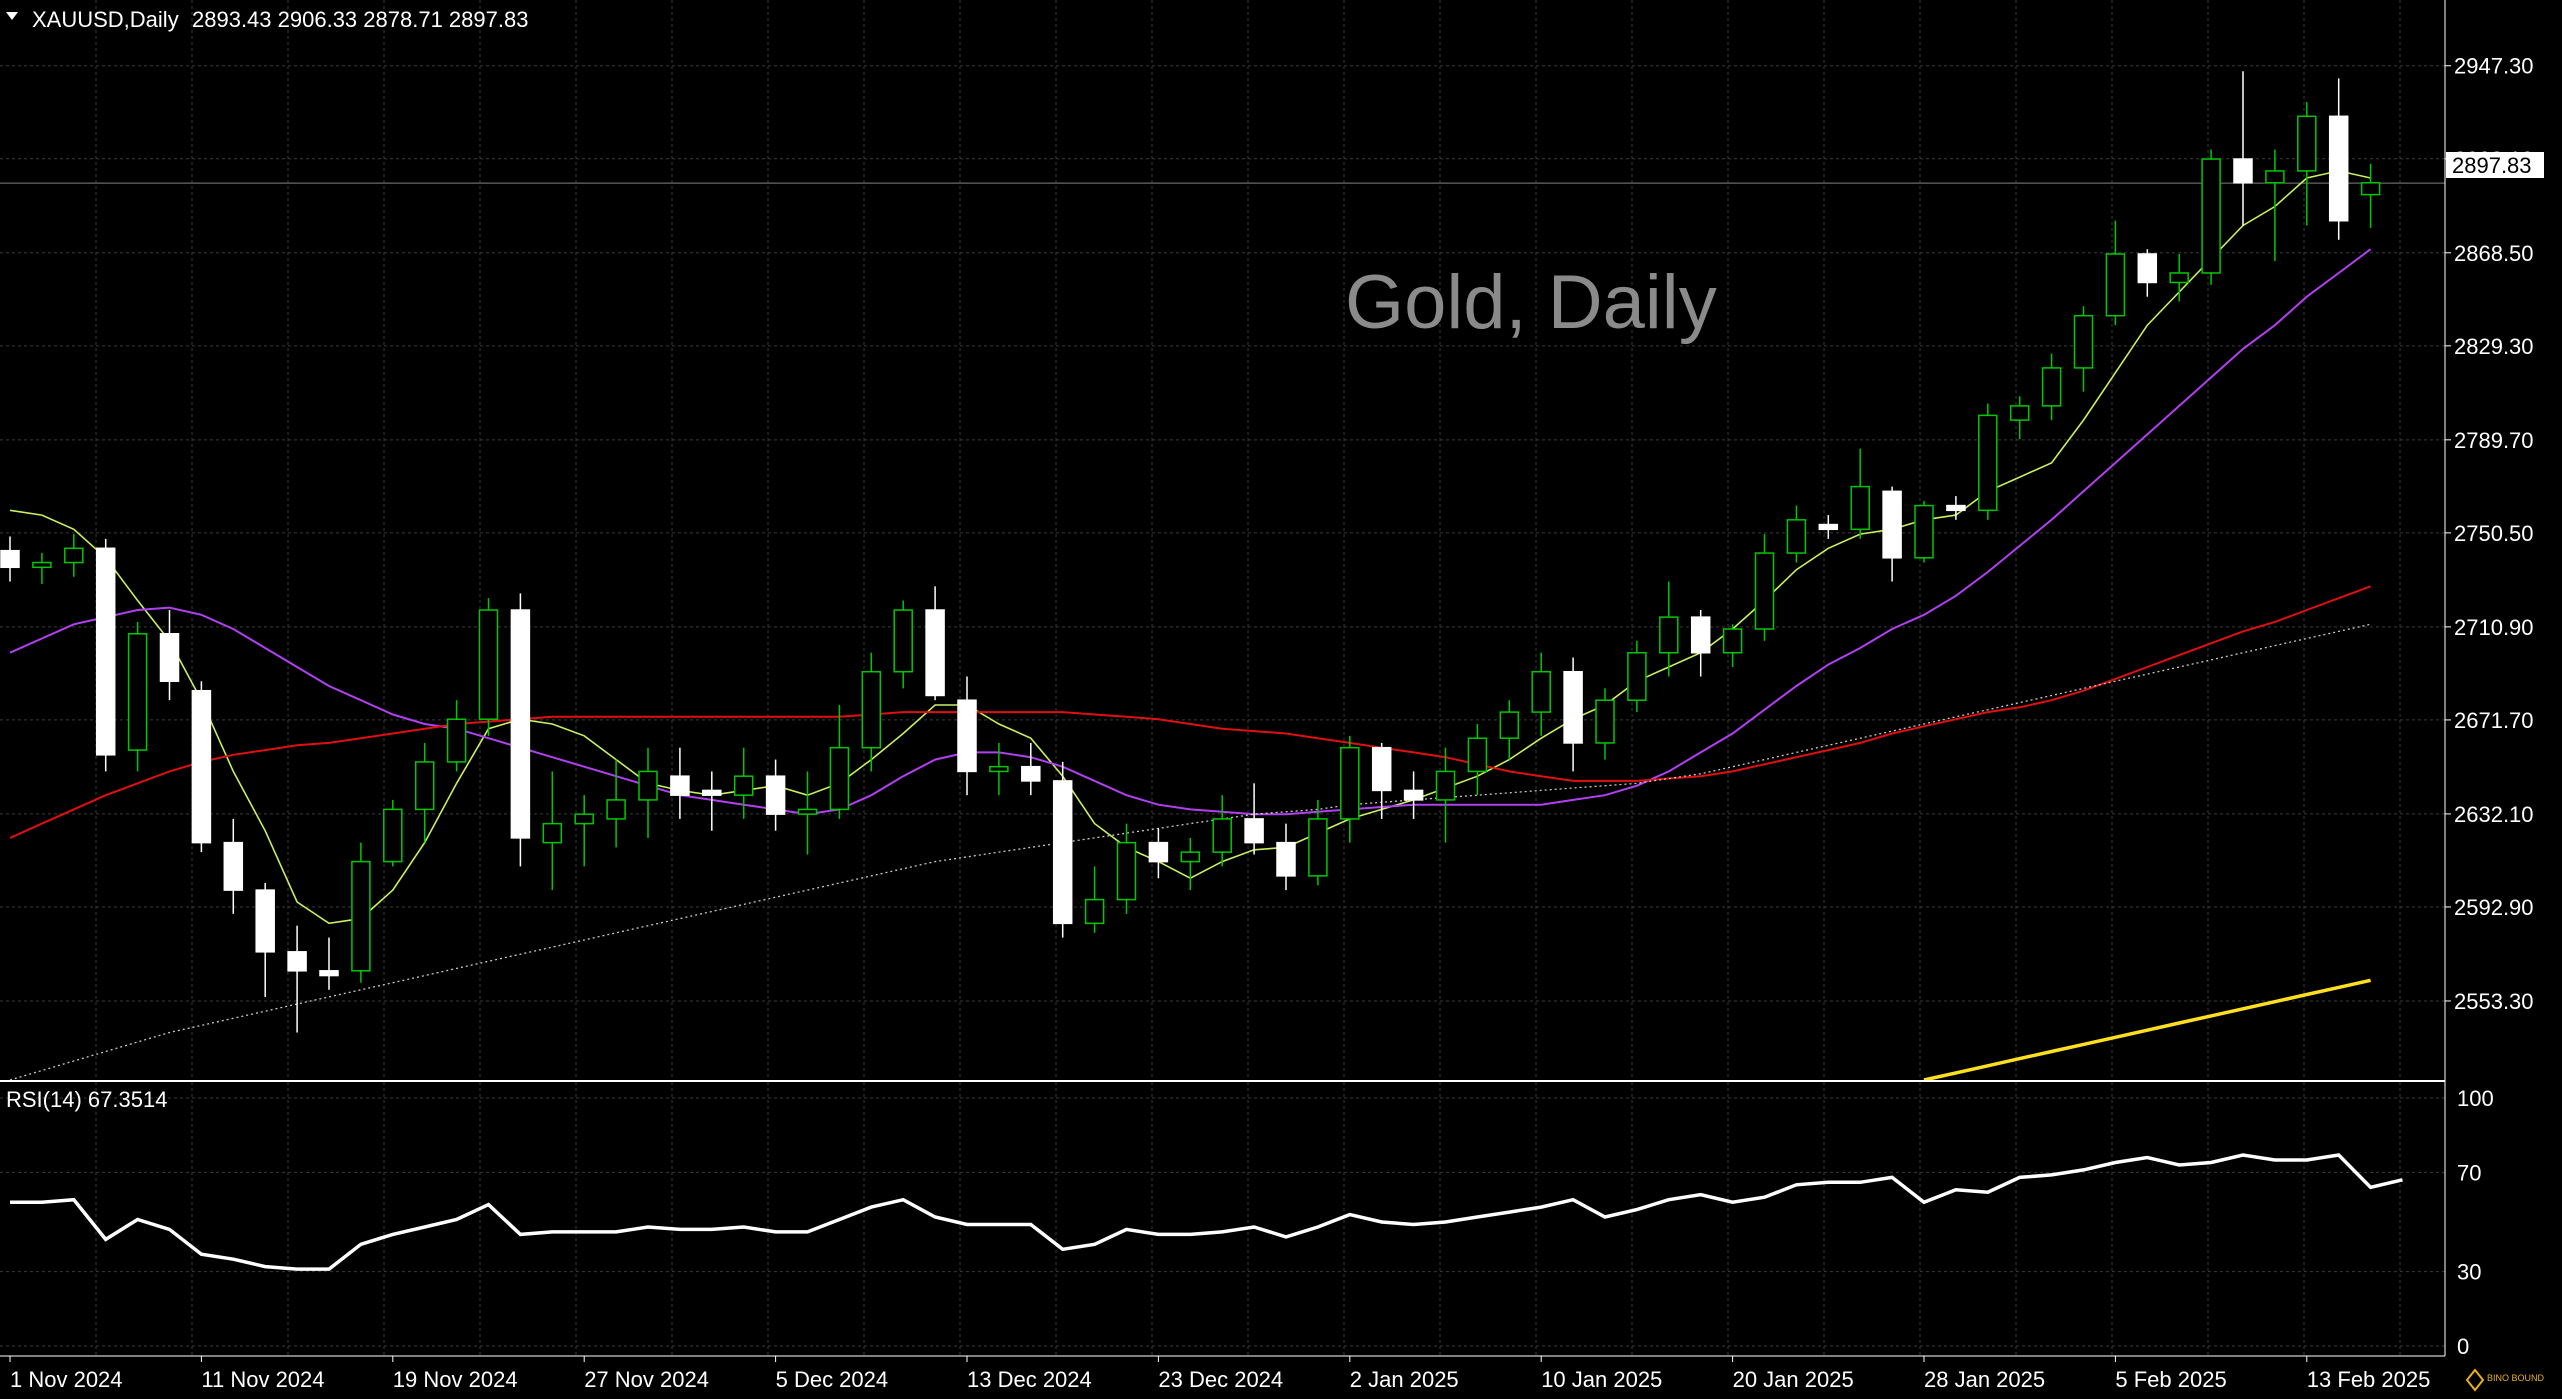 The image size is (2562, 1399). Describe the element at coordinates (2494, 907) in the screenshot. I see `price-tick-label: 2592.90` at that location.